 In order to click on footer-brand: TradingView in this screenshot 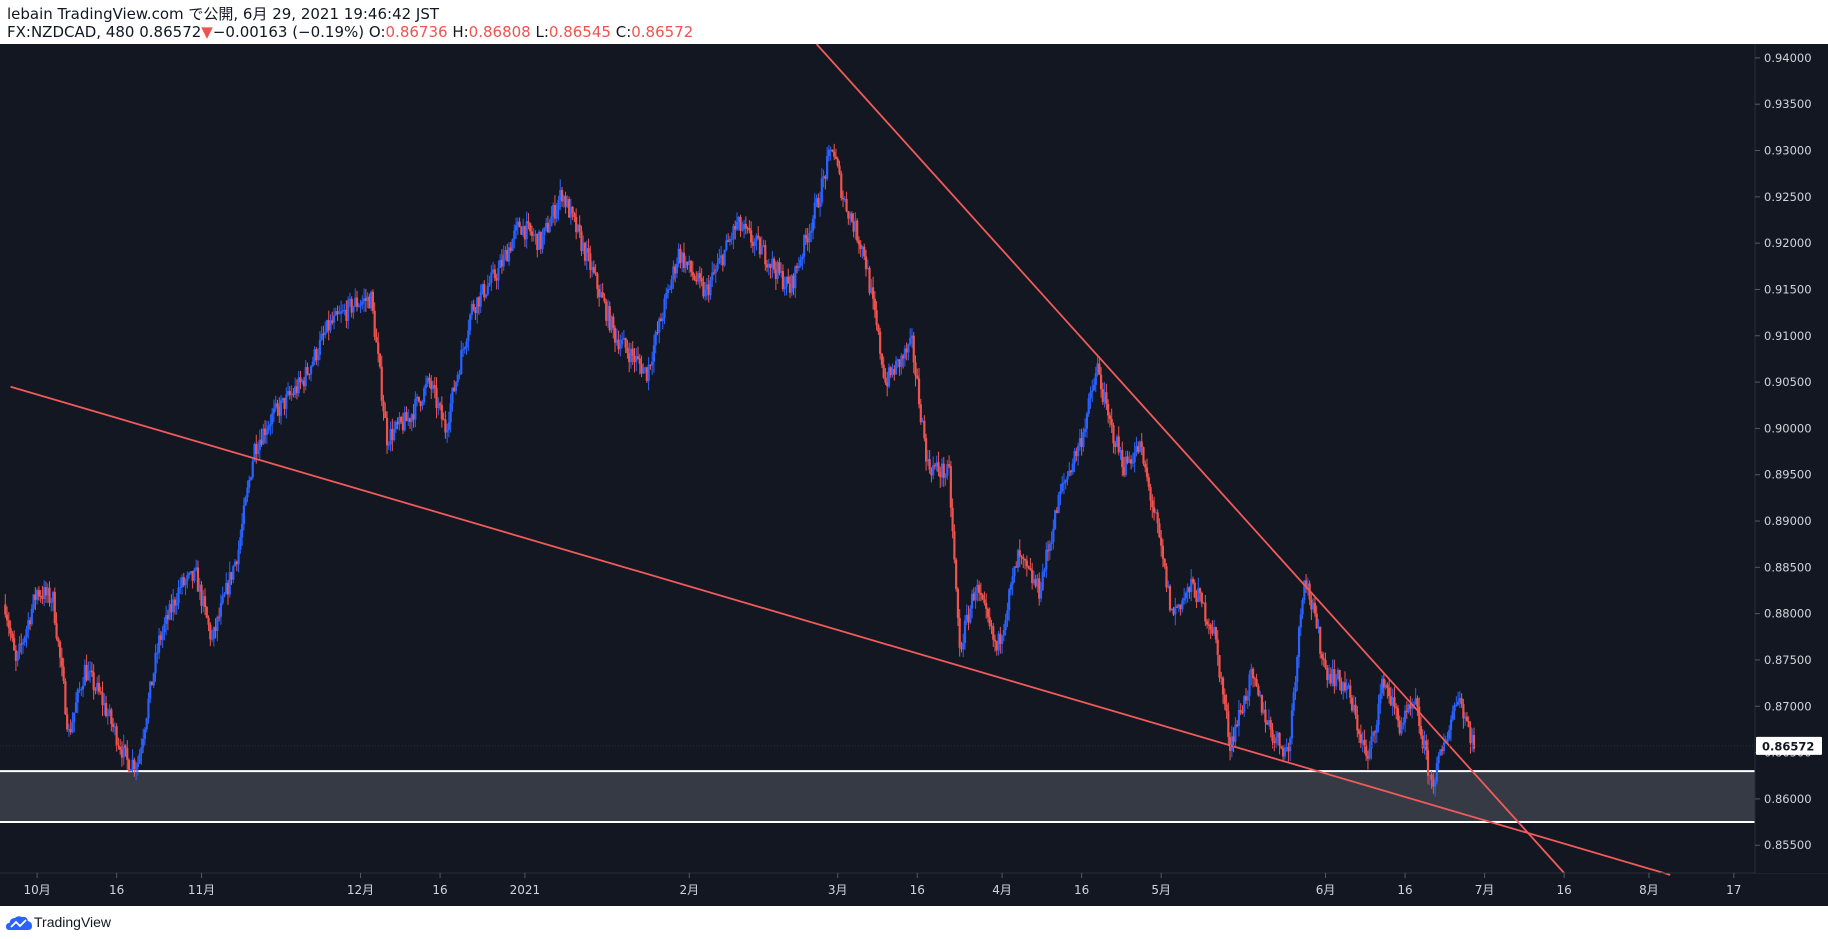, I will do `click(73, 922)`.